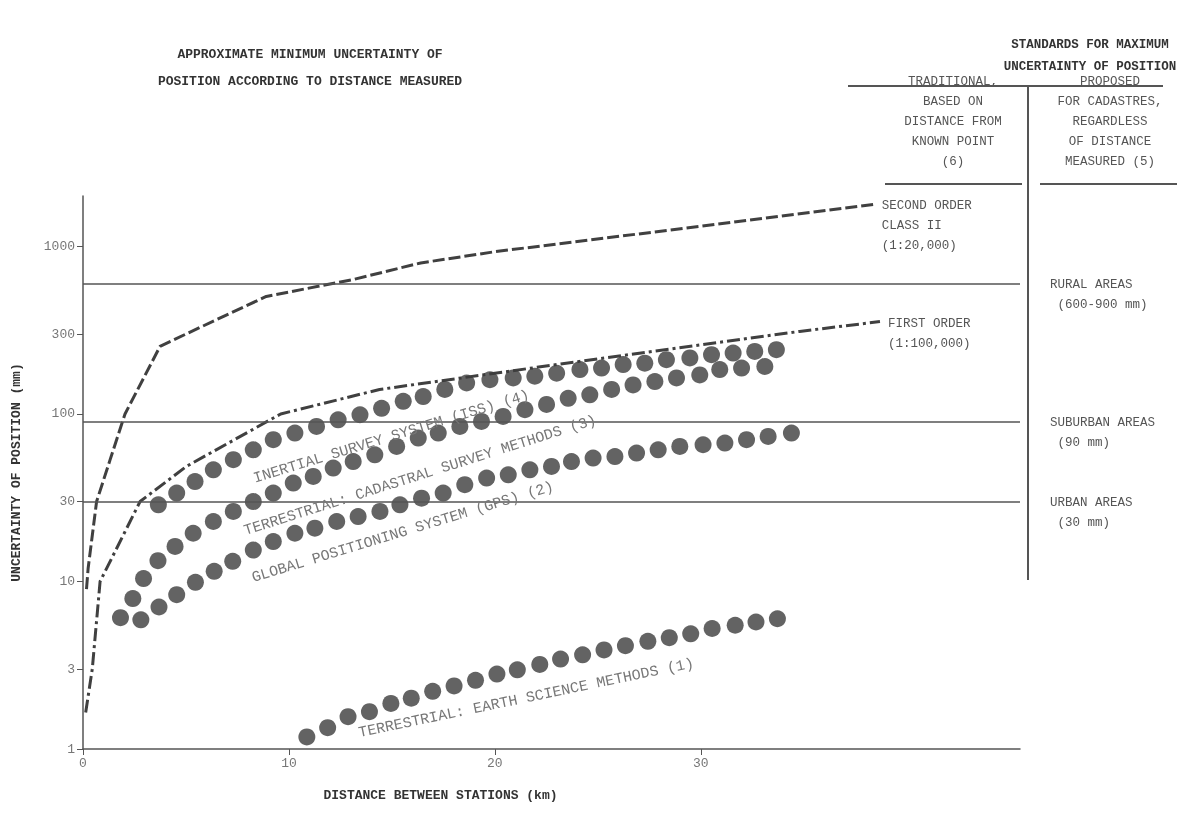 The height and width of the screenshot is (826, 1203). What do you see at coordinates (71, 669) in the screenshot?
I see `y-tick-label: 3` at bounding box center [71, 669].